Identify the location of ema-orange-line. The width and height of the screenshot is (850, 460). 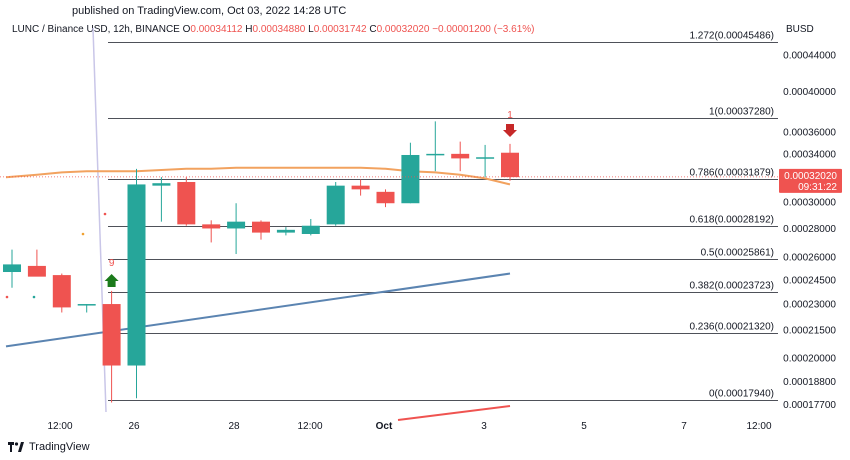
(258, 176).